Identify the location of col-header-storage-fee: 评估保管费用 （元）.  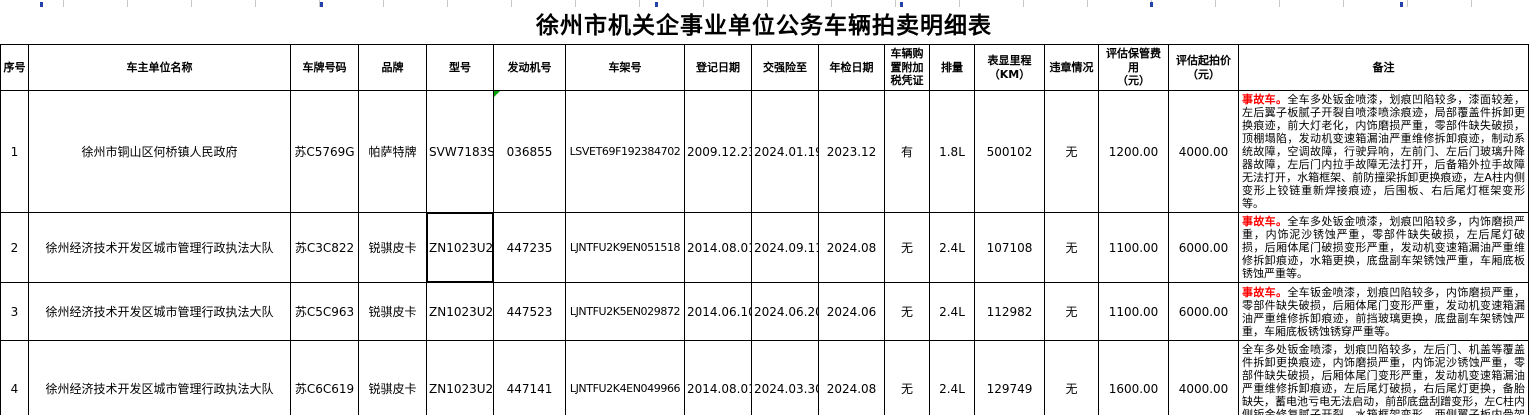
(1133, 67).